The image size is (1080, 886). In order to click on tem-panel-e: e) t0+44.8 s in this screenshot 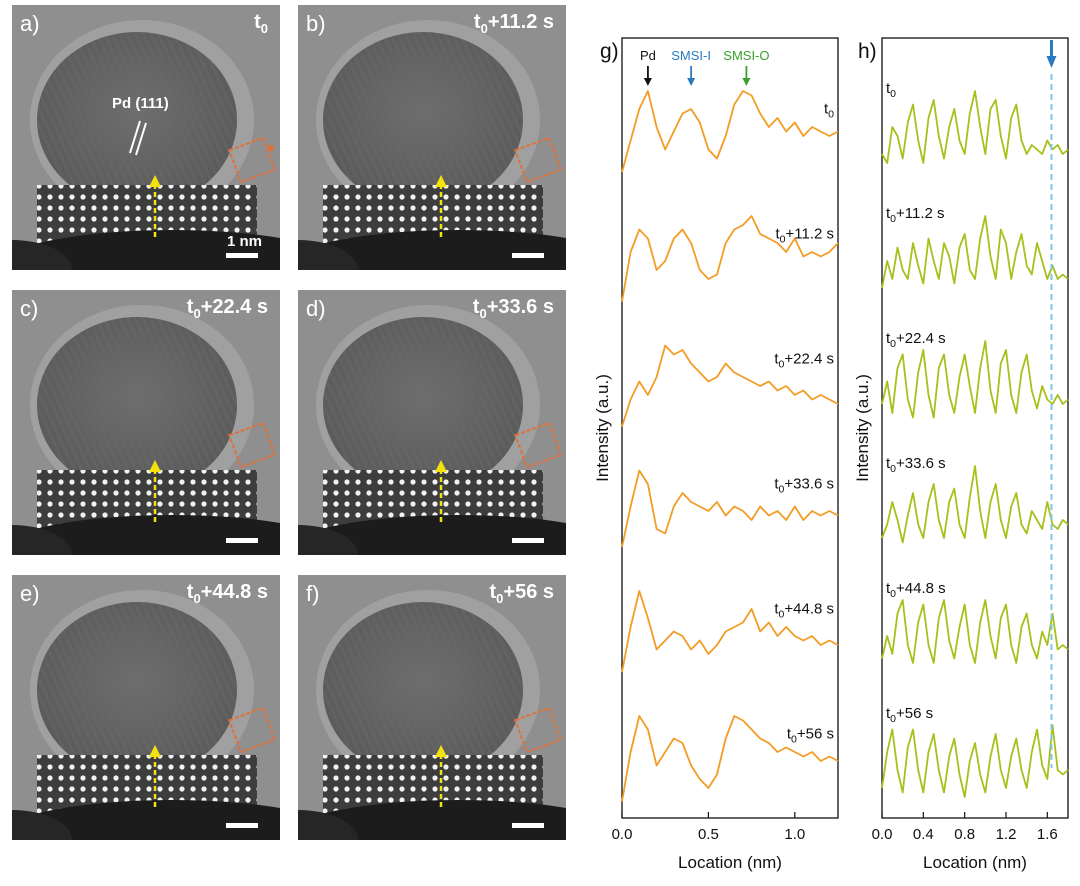, I will do `click(146, 707)`.